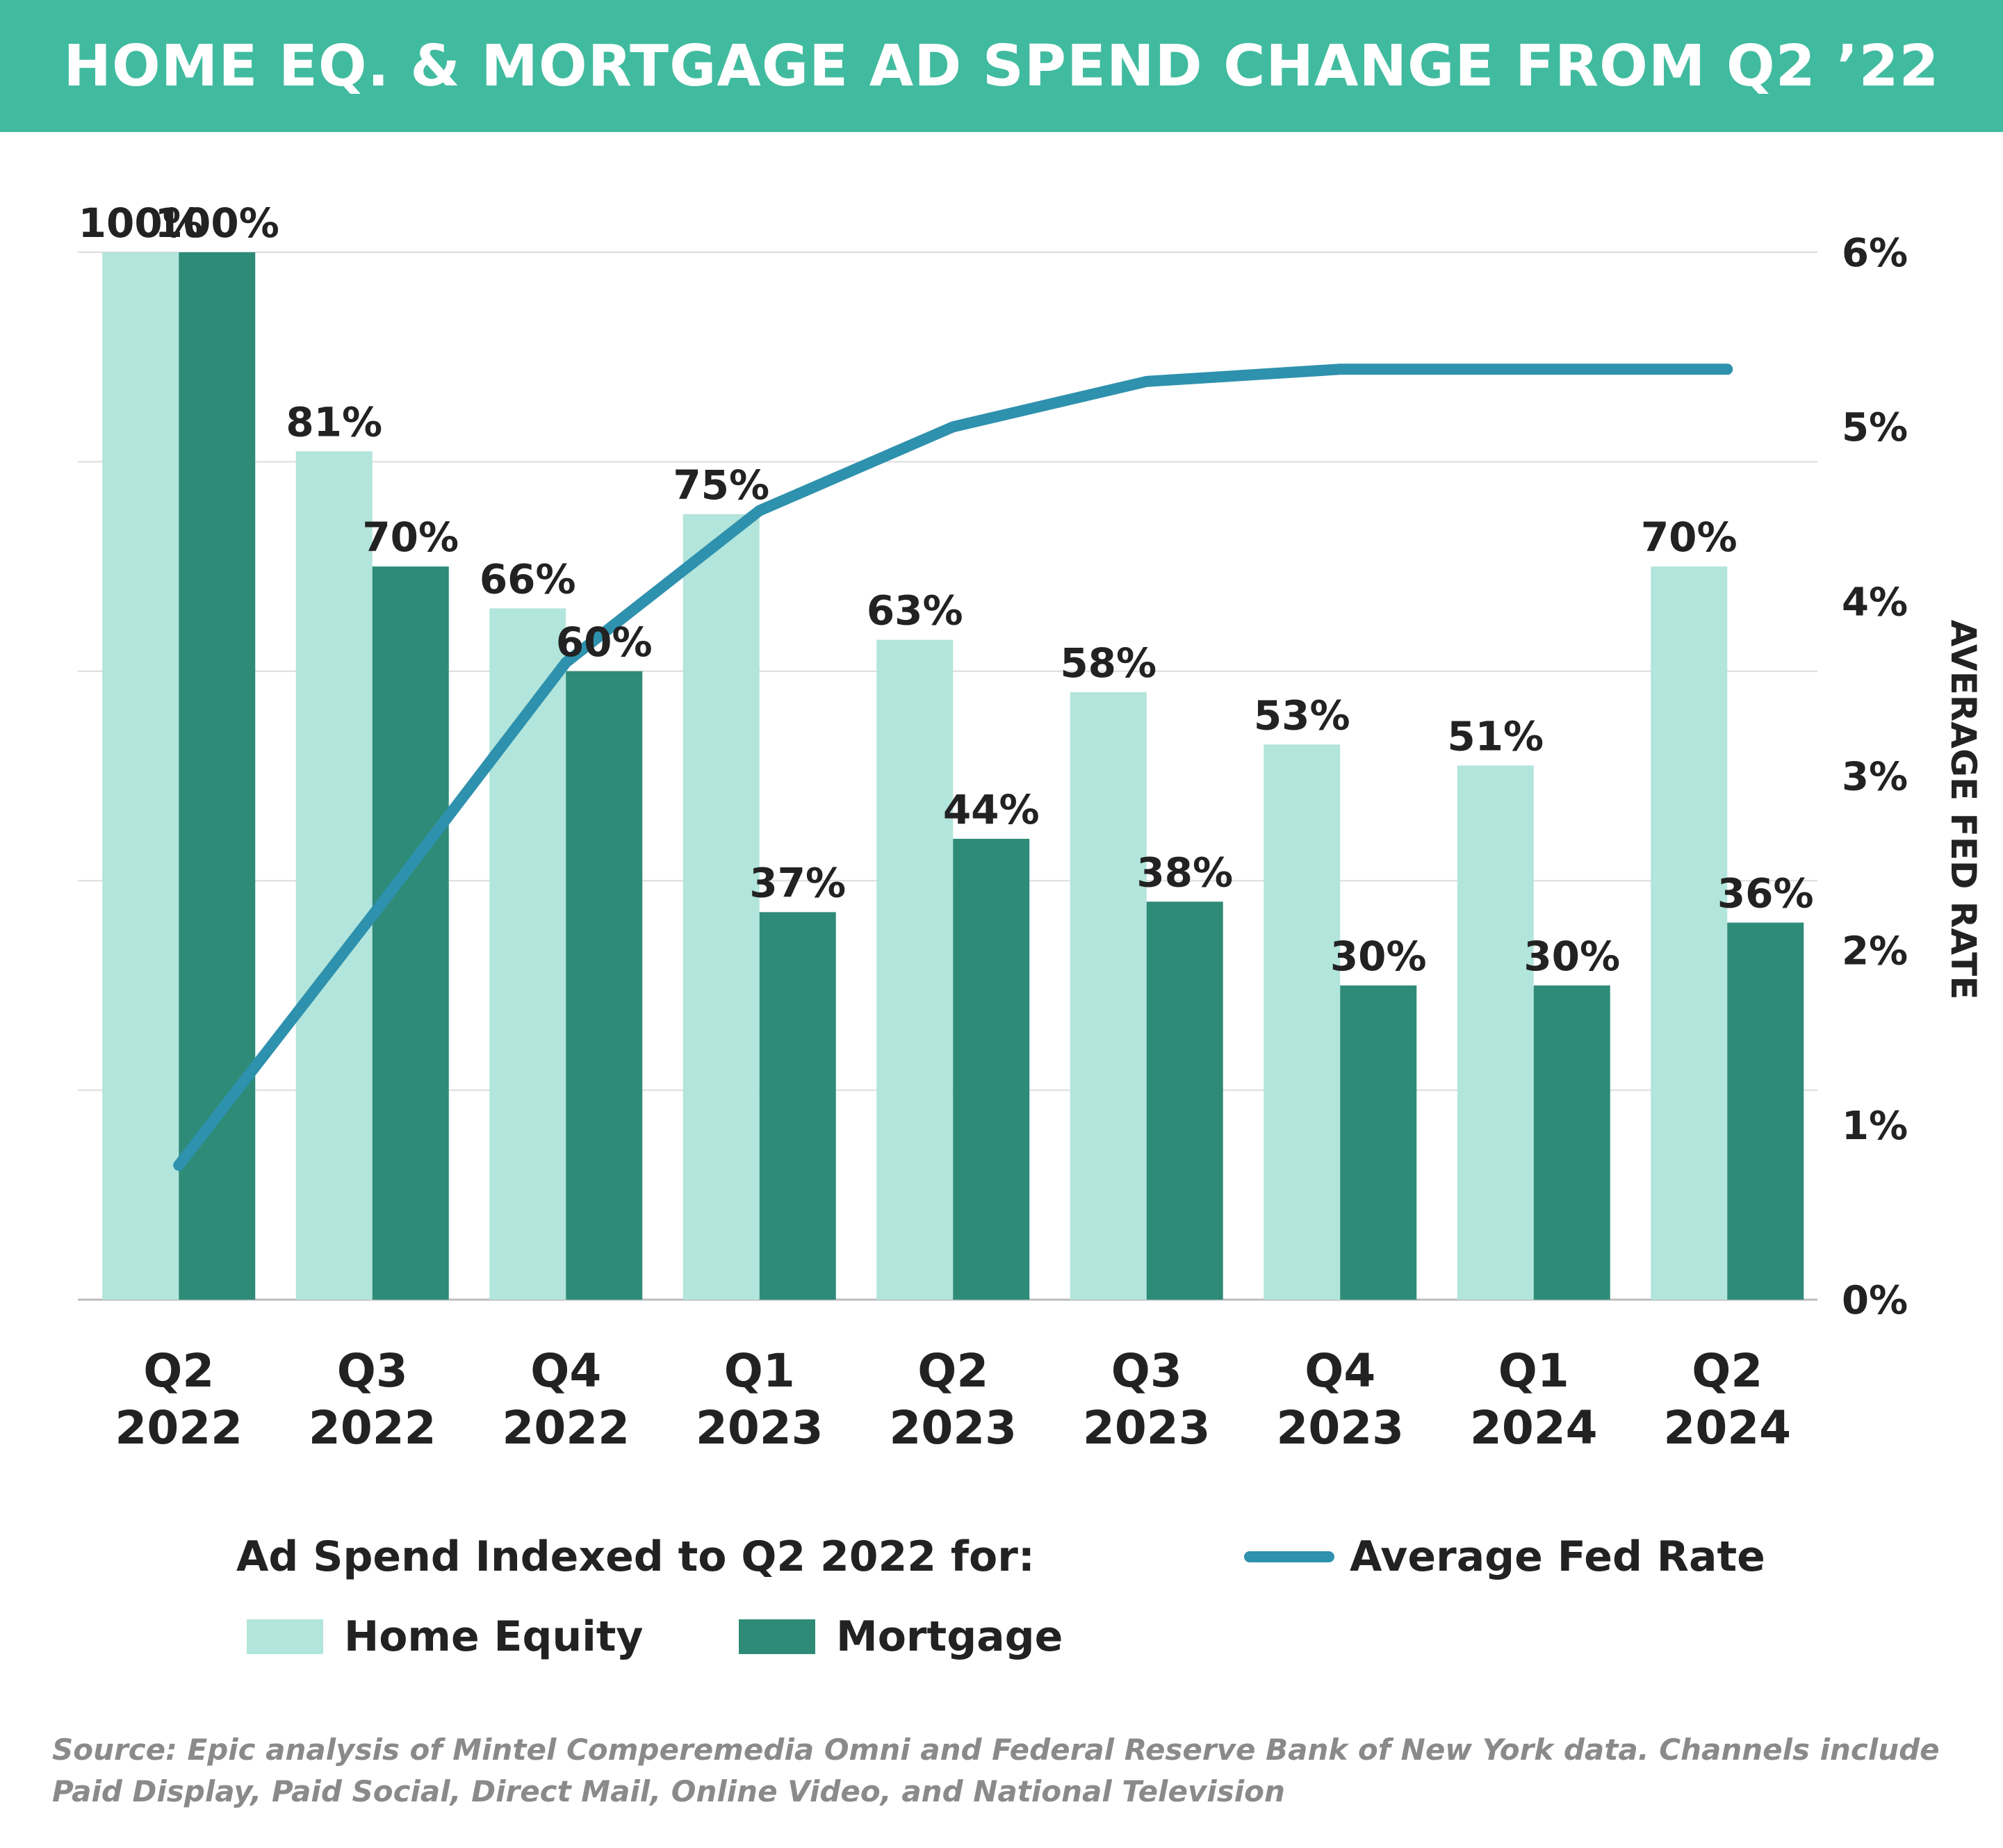  Describe the element at coordinates (1302, 716) in the screenshot. I see `data-label-home-equity: 53%` at that location.